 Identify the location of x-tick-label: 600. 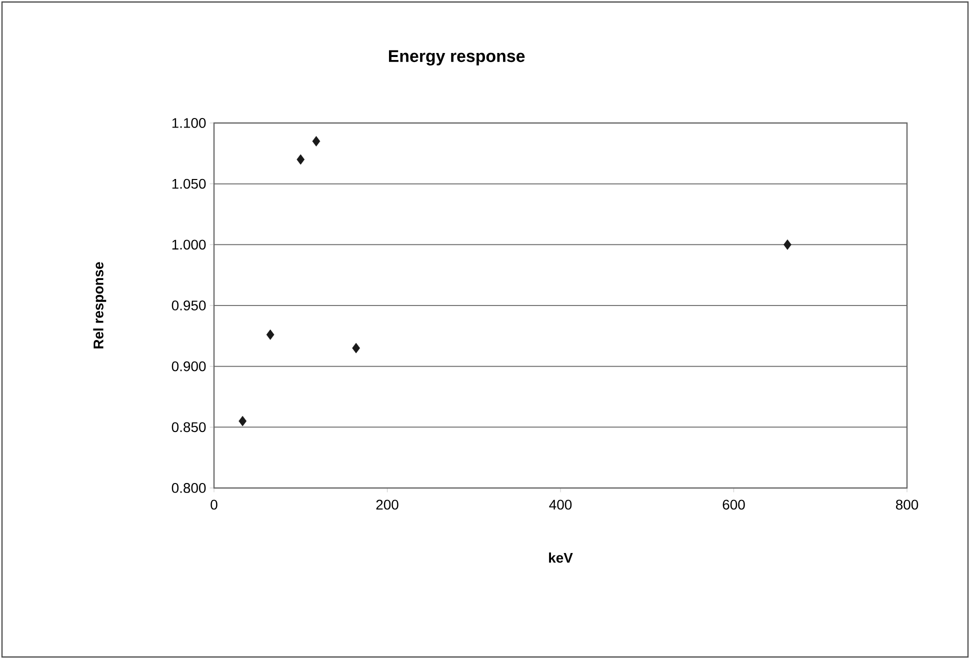
(733, 505).